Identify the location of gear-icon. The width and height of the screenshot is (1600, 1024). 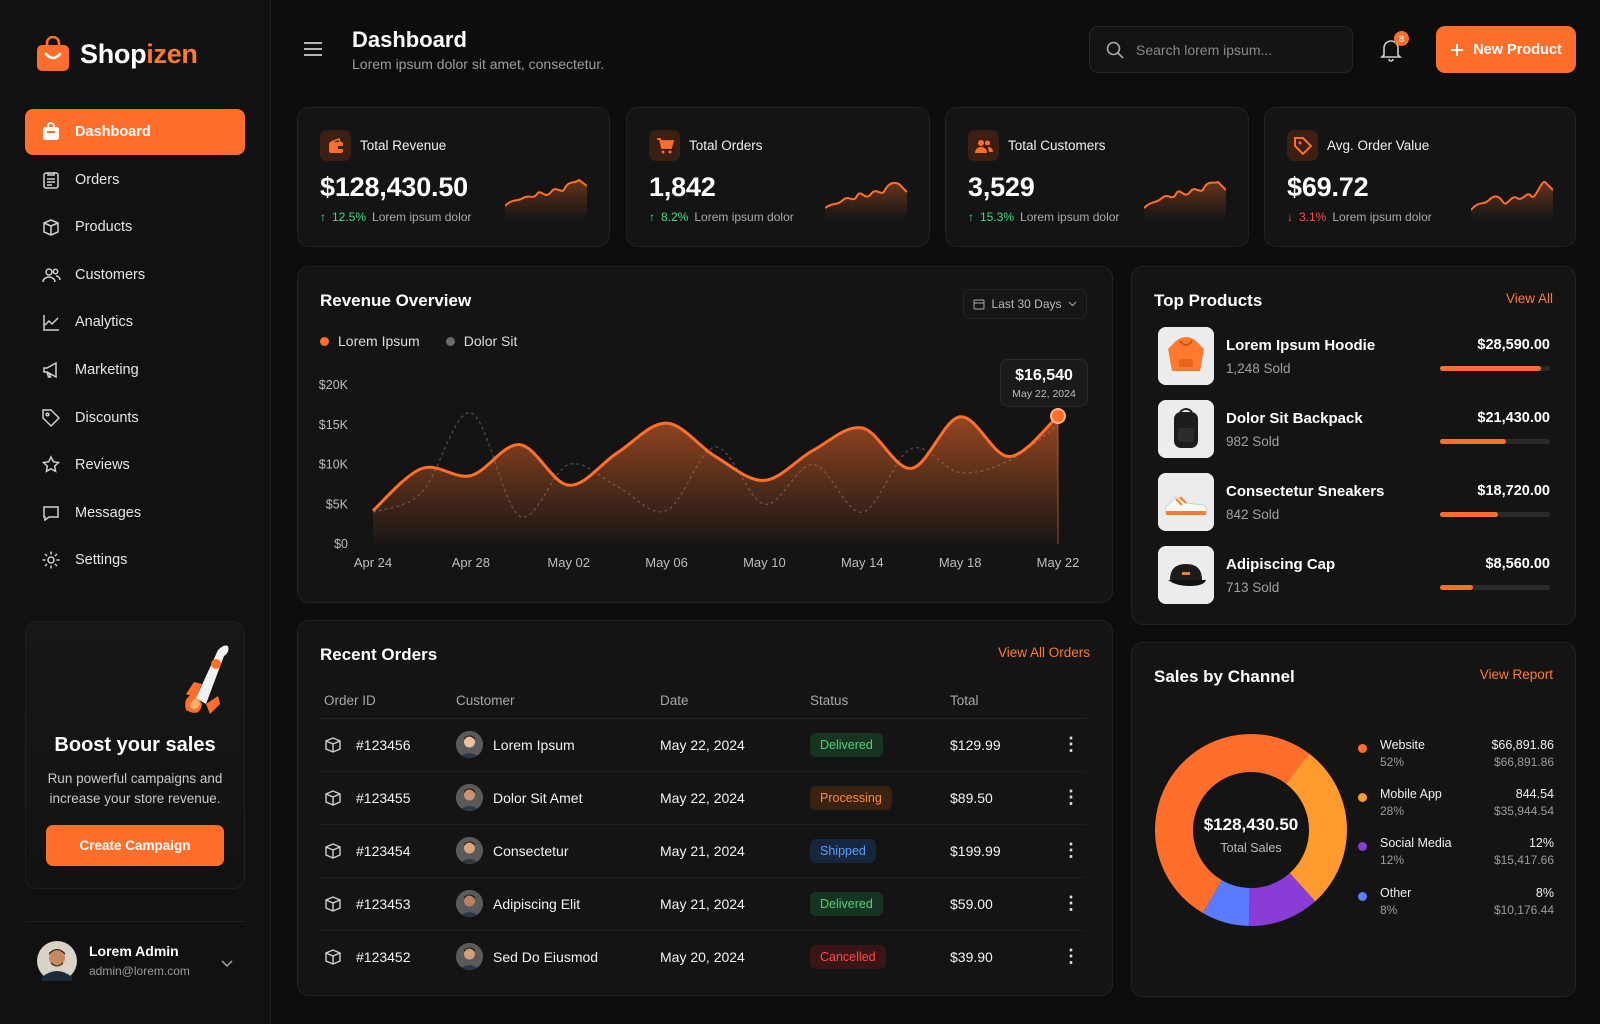
(51, 560).